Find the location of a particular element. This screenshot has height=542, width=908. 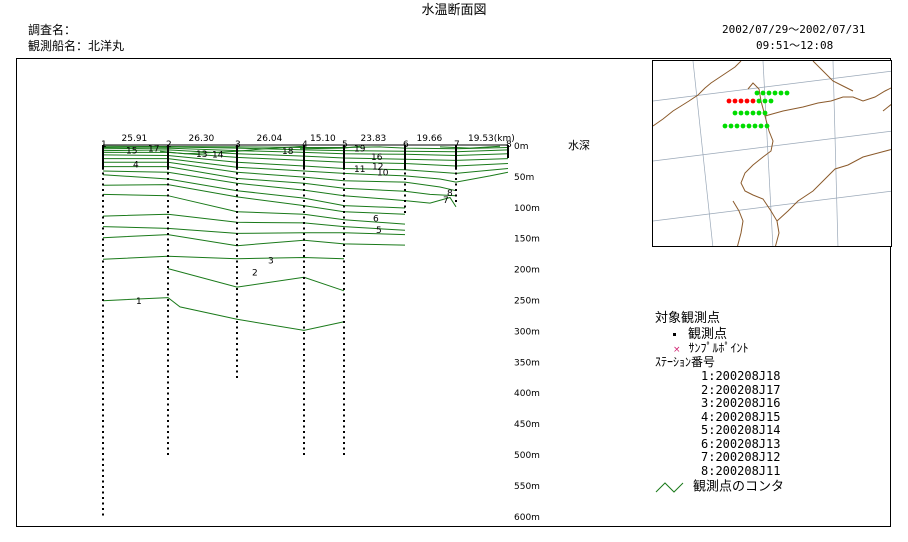

contour-label: 16 is located at coordinates (377, 158).